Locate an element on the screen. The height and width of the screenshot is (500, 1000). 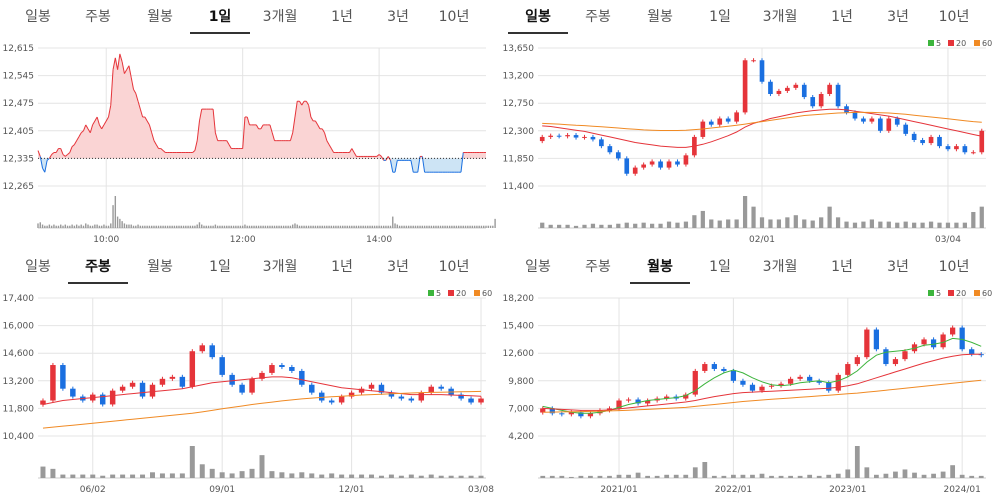
legend-label: 20 is located at coordinates (961, 293).